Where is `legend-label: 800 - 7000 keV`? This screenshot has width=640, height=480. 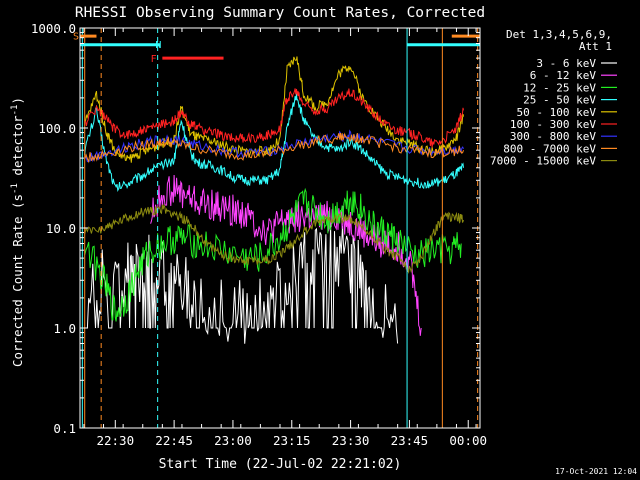
legend-label: 800 - 7000 keV is located at coordinates (549, 148).